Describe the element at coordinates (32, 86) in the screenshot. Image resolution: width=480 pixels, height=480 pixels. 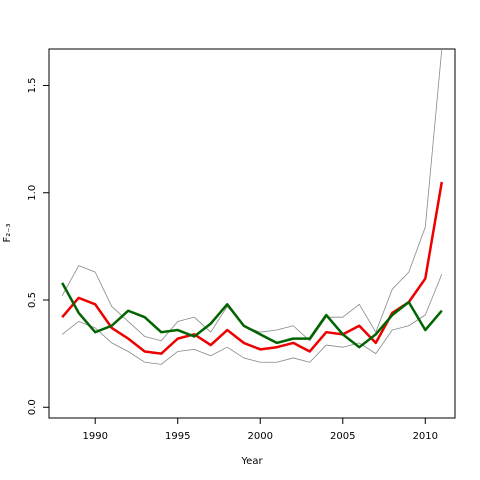
I see `y-tick-label: 1.5` at that location.